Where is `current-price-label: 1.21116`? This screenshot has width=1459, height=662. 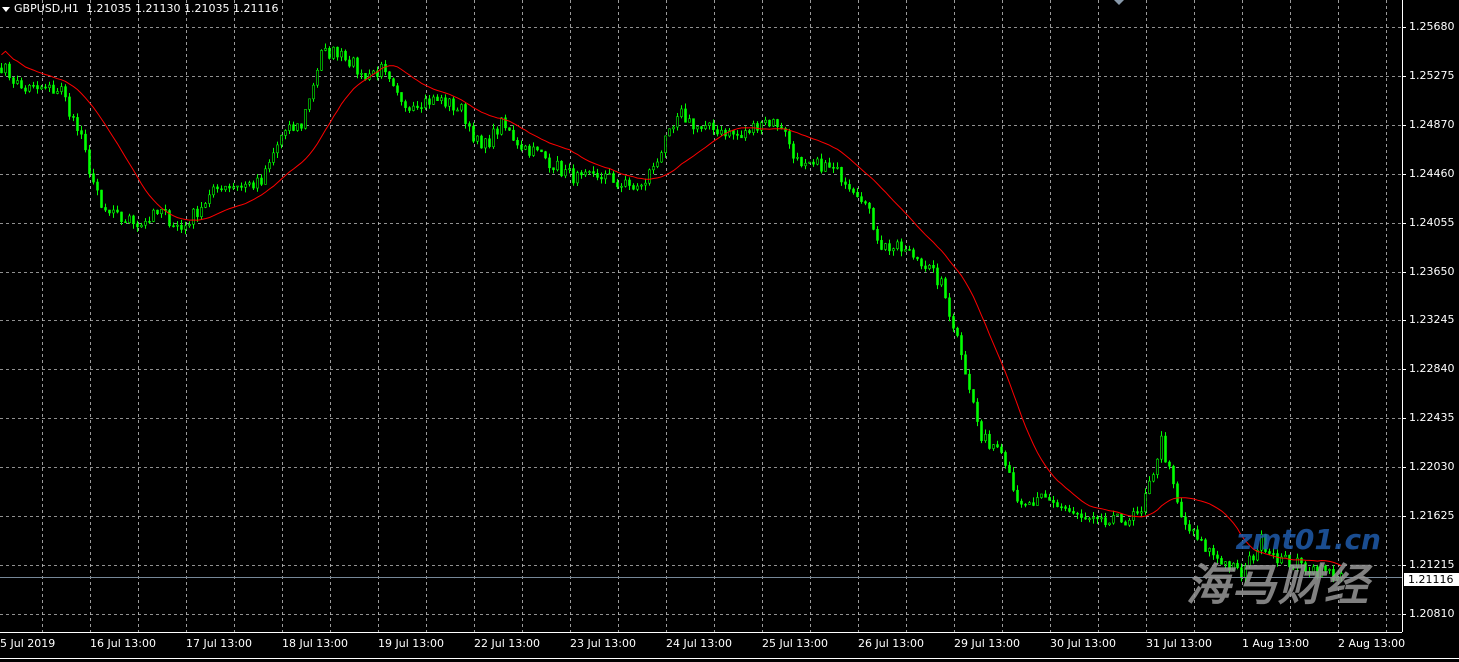
current-price-label: 1.21116 is located at coordinates (1431, 579).